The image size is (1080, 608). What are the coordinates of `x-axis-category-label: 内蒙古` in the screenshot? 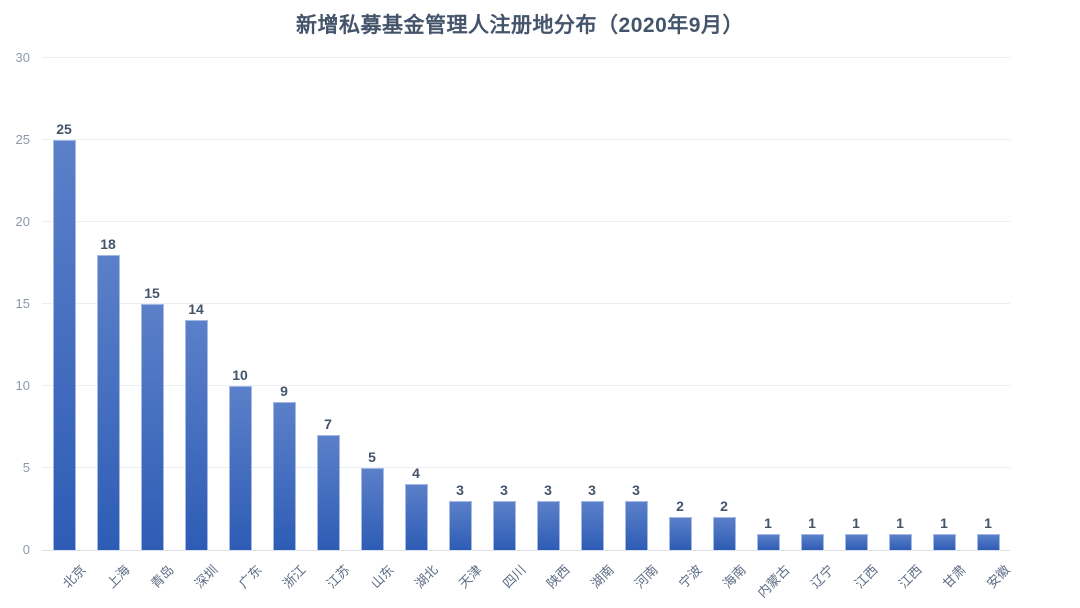 It's located at (773, 581).